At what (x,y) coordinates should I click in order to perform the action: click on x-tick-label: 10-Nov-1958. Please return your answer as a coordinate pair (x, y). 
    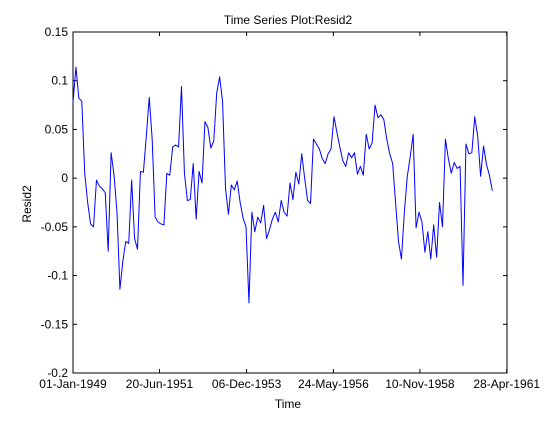
    Looking at the image, I should click on (420, 384).